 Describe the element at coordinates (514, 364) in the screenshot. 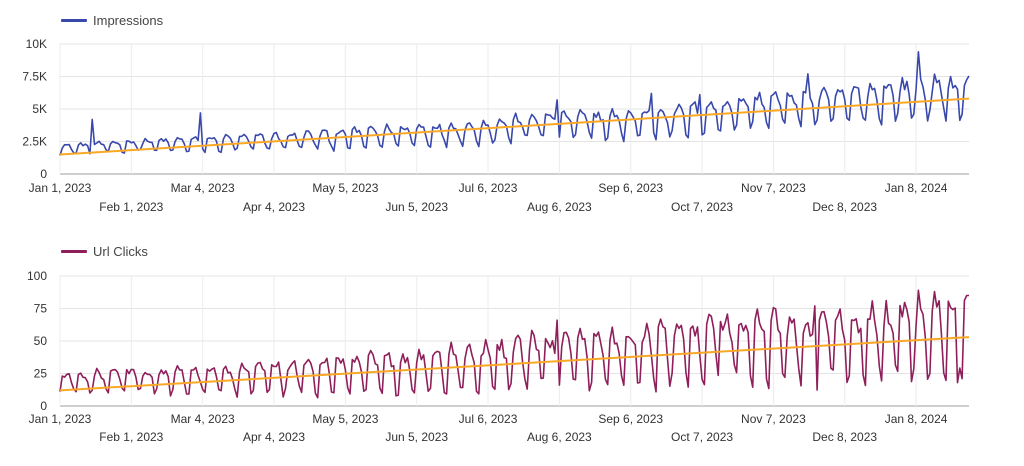

I see `url-clicks-trend-line` at that location.